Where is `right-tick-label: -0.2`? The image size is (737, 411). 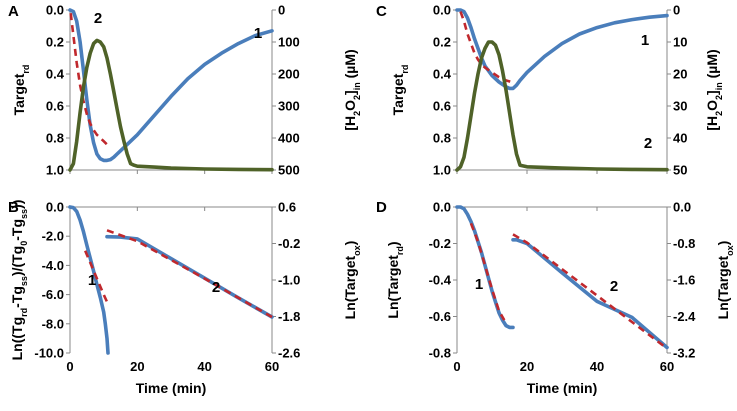
right-tick-label: -0.2 is located at coordinates (289, 243).